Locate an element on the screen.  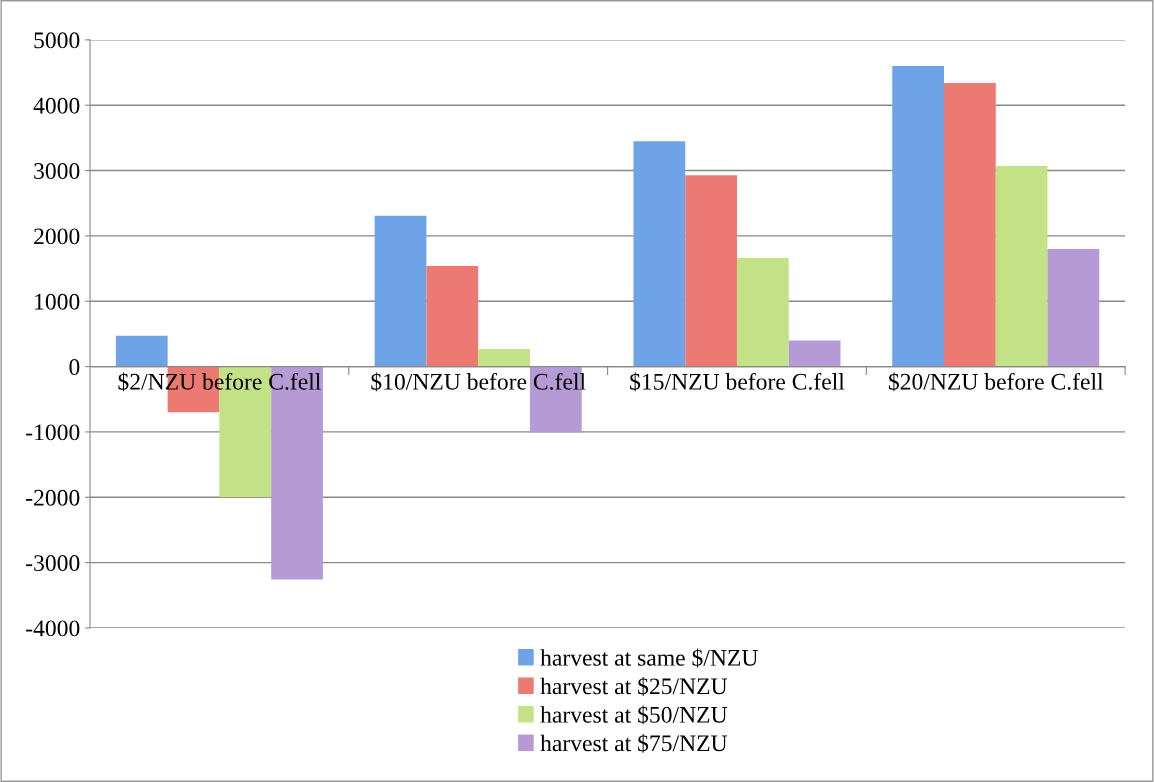
x-tick-label: $15/NZU before C.fell is located at coordinates (737, 382).